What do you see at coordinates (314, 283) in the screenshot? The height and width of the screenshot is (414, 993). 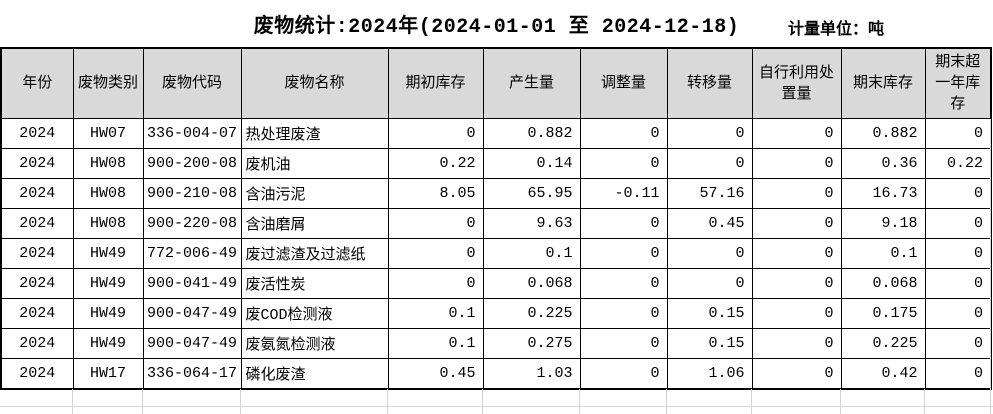 I see `table-cell: 废活性炭` at bounding box center [314, 283].